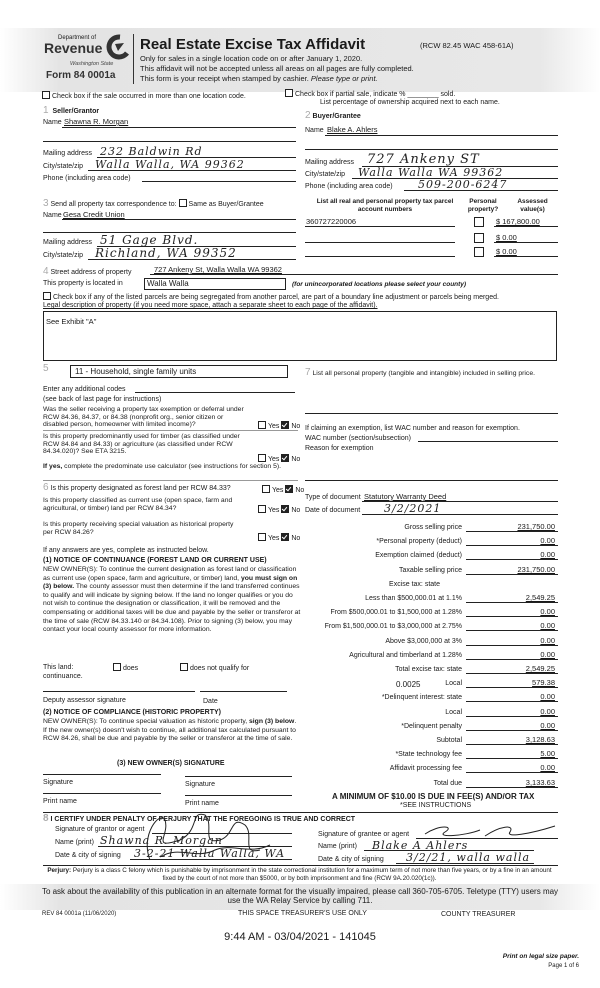 The image size is (600, 988). What do you see at coordinates (215, 392) in the screenshot?
I see `additional-codes-field` at bounding box center [215, 392].